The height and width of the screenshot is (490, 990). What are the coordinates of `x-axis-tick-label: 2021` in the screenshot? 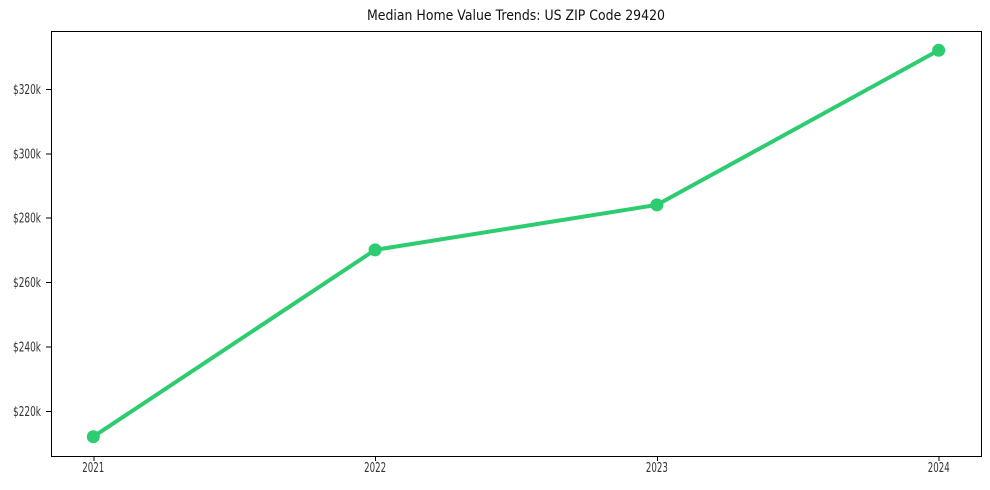 It's located at (93, 468).